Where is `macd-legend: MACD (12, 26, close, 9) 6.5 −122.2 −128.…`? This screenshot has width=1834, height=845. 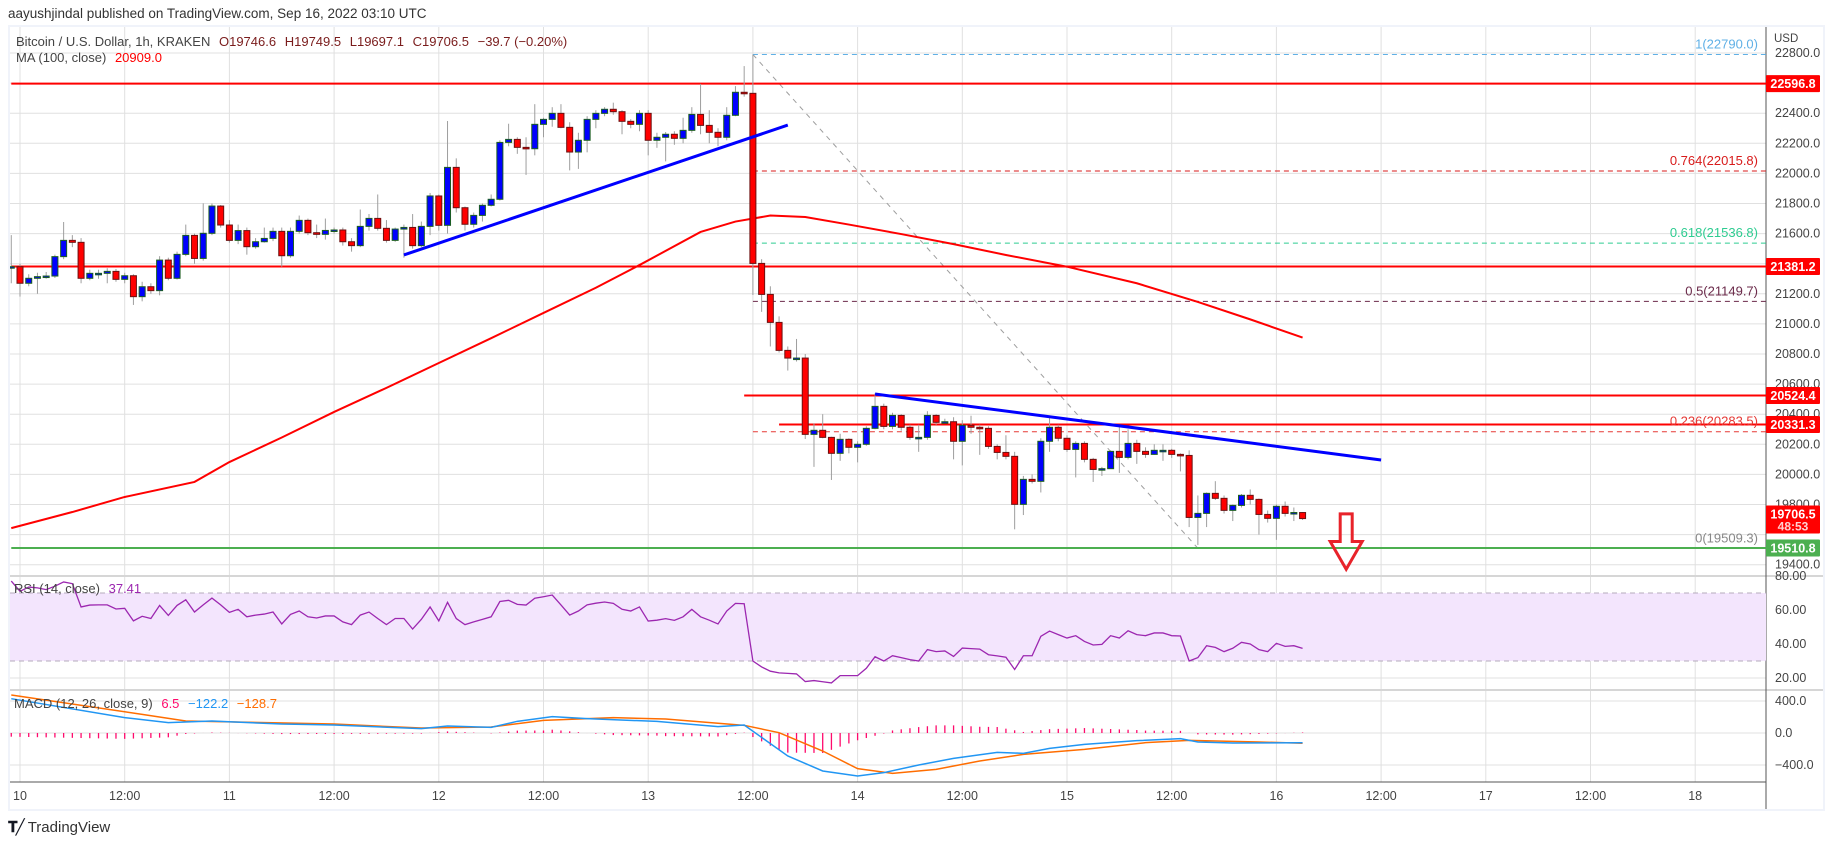 macd-legend: MACD (12, 26, close, 9) 6.5 −122.2 −128.… is located at coordinates (148, 703).